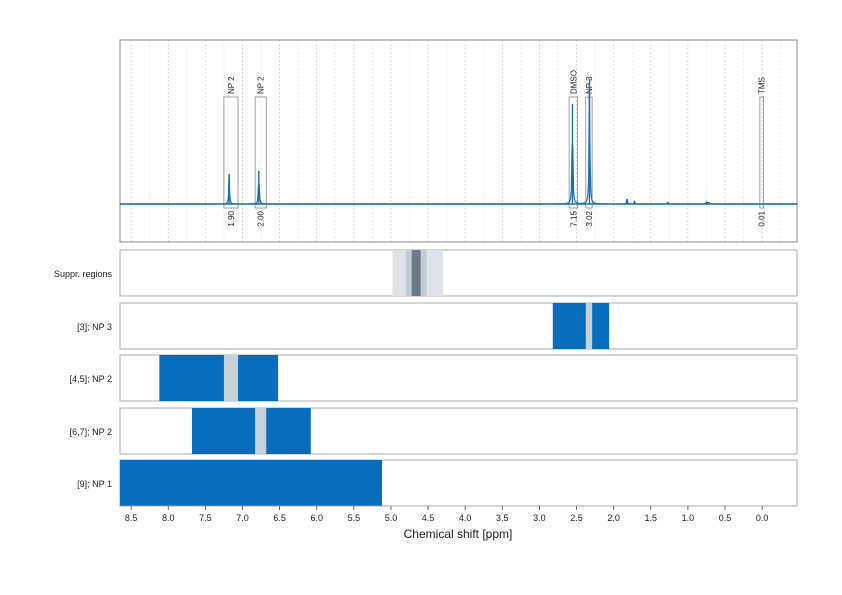 This screenshot has width=842, height=595. I want to click on x-tick-label: 2.0, so click(613, 518).